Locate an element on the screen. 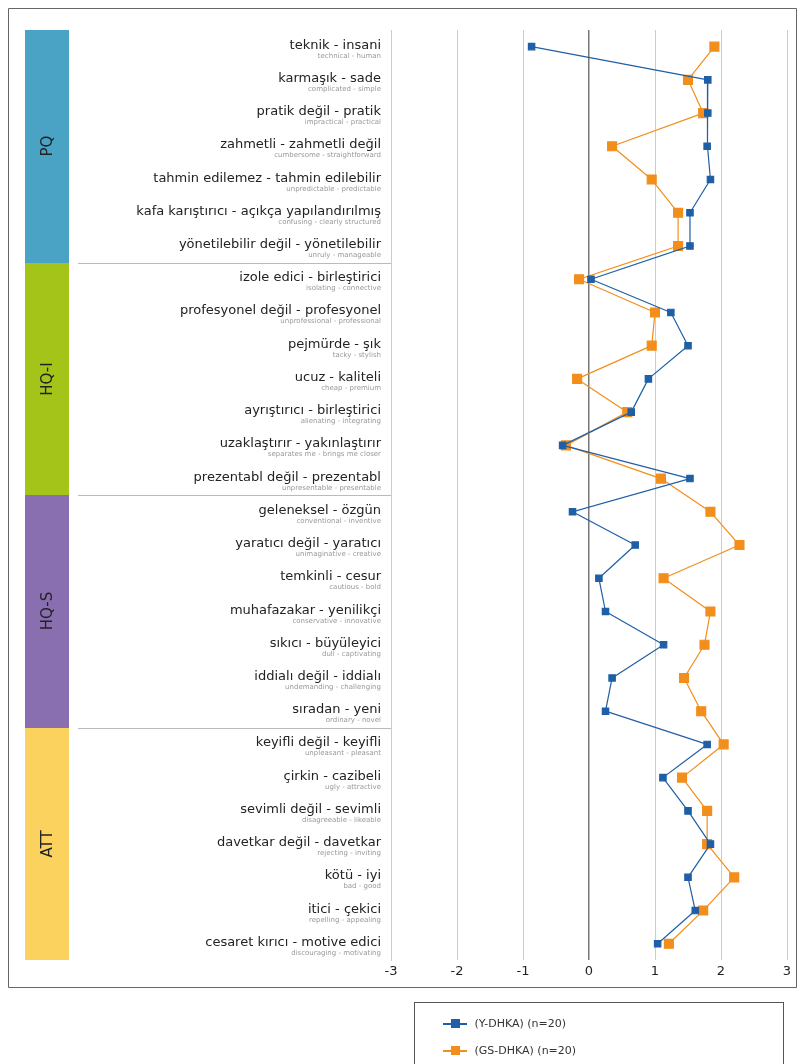 The width and height of the screenshot is (805, 1064). color-tab: HQ-I is located at coordinates (47, 379).